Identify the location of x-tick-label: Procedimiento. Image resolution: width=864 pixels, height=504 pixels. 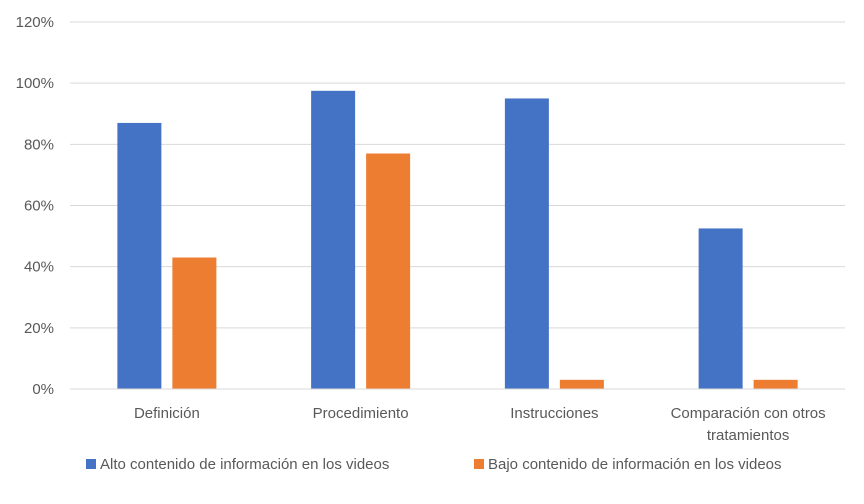
(361, 413).